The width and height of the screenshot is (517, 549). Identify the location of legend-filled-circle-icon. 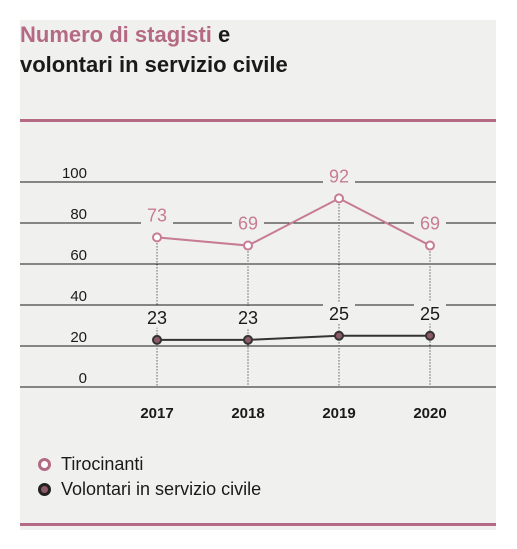
(44, 489).